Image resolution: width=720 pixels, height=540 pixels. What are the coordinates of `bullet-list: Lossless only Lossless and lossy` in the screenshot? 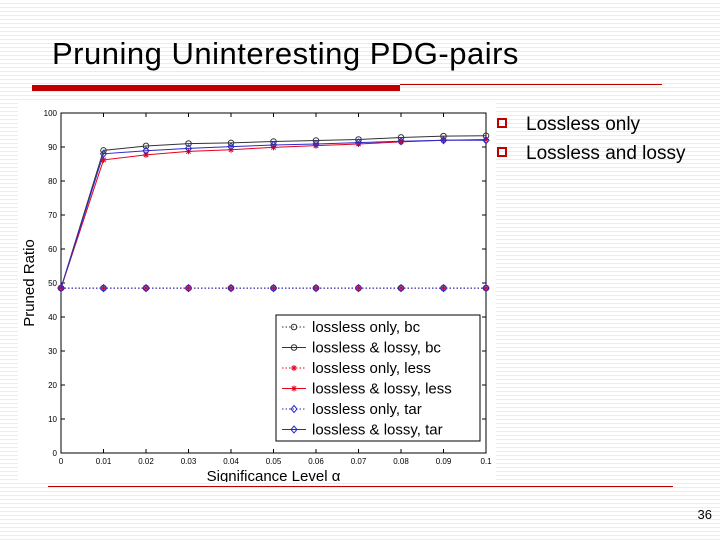 It's located at (597, 142).